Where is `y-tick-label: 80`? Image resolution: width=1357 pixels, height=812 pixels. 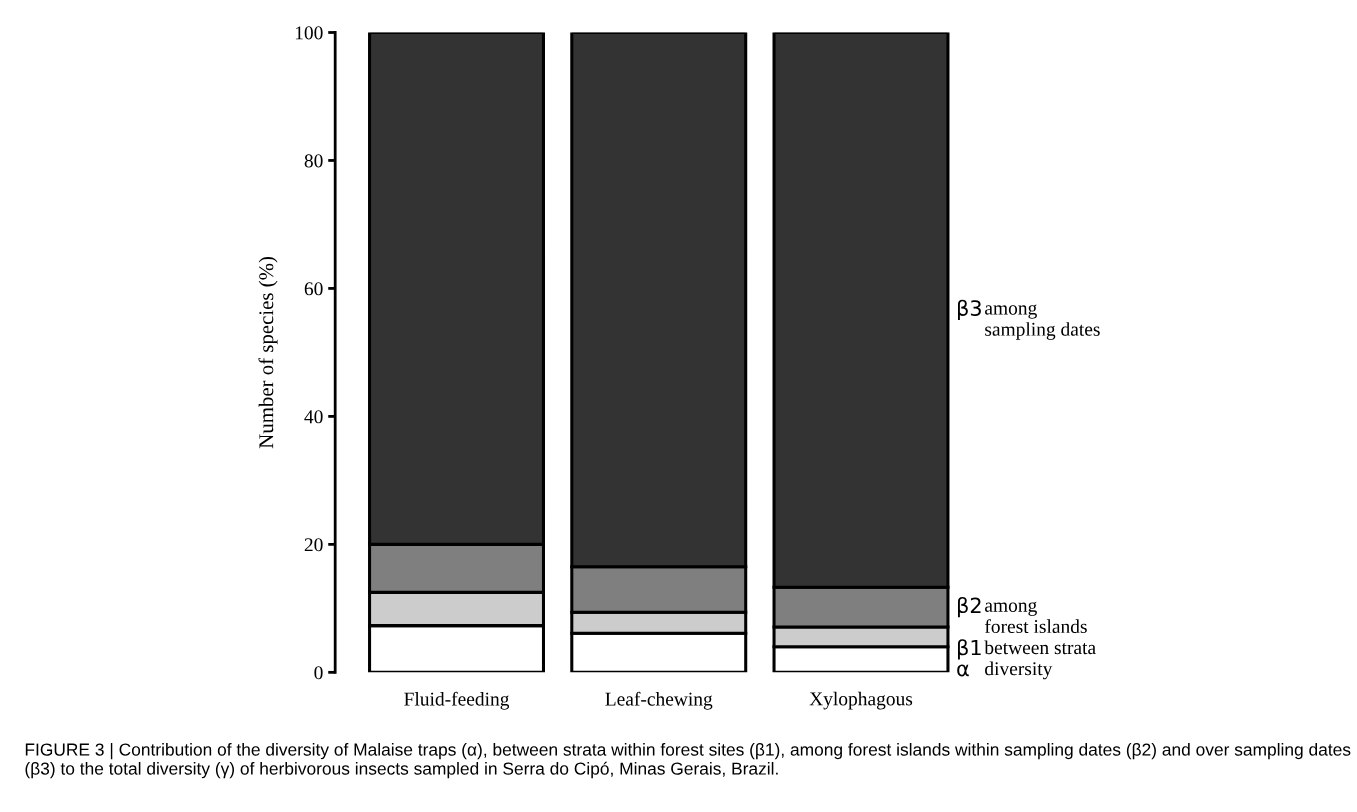 y-tick-label: 80 is located at coordinates (313, 161).